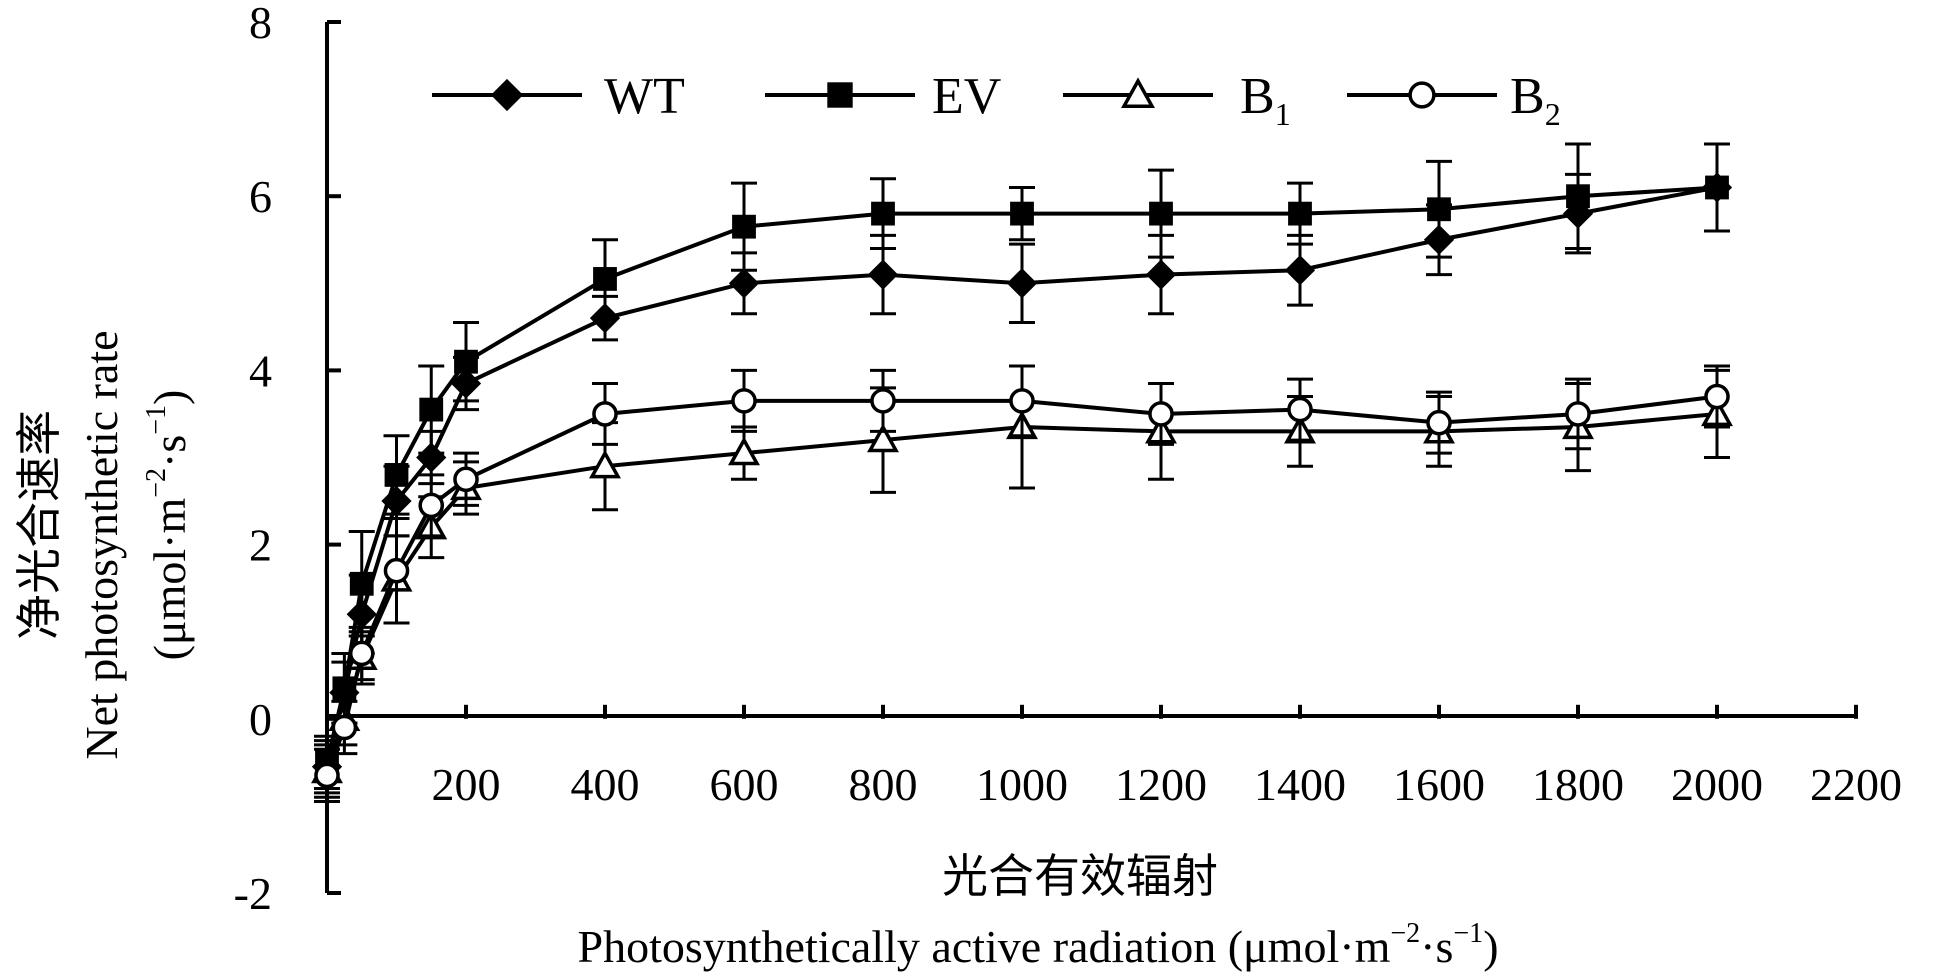 This screenshot has height=980, width=1934. I want to click on y-tick-label: -2, so click(253, 893).